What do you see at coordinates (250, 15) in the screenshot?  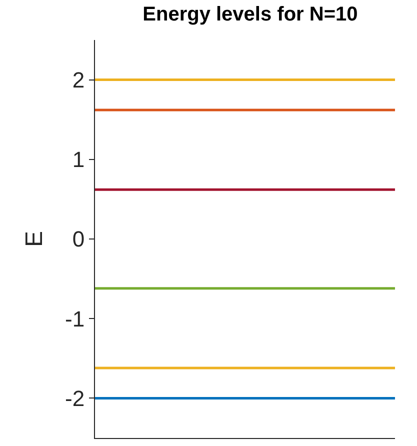 I see `chart-title: Energy levels for N=10` at bounding box center [250, 15].